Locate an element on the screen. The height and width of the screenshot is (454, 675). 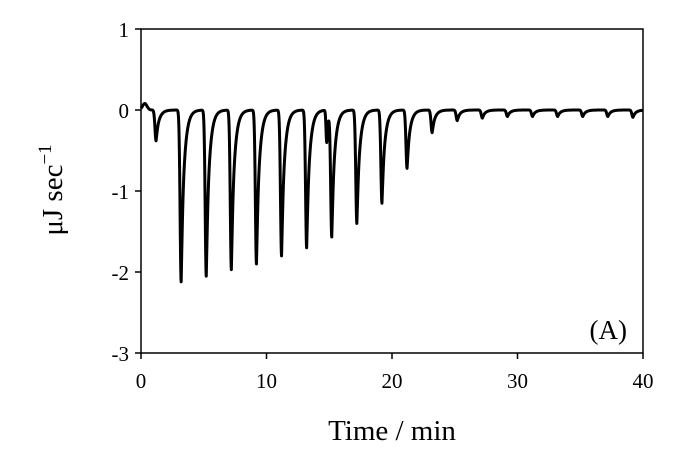
y-tick-label: 1 is located at coordinates (124, 30).